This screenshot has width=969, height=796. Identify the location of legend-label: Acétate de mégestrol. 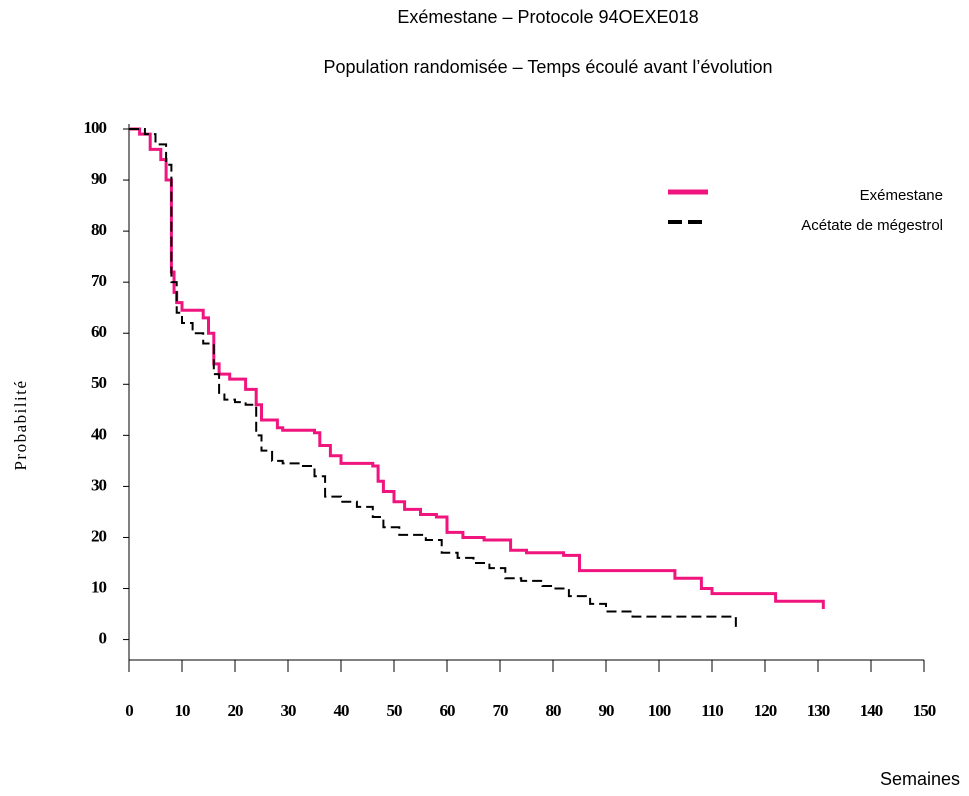
(872, 225).